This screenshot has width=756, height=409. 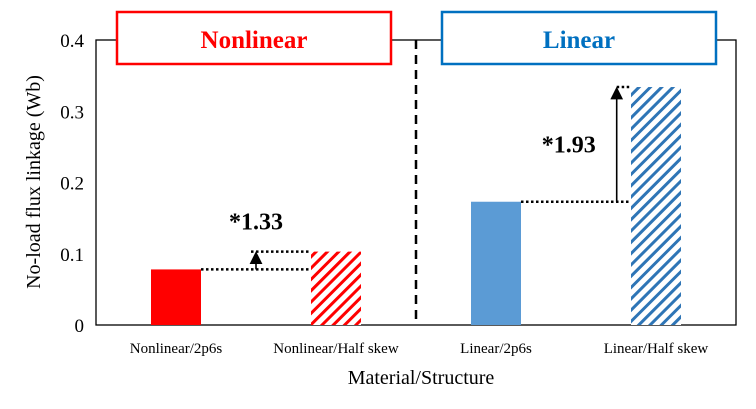 I want to click on y-tick-label: 0, so click(x=80, y=326).